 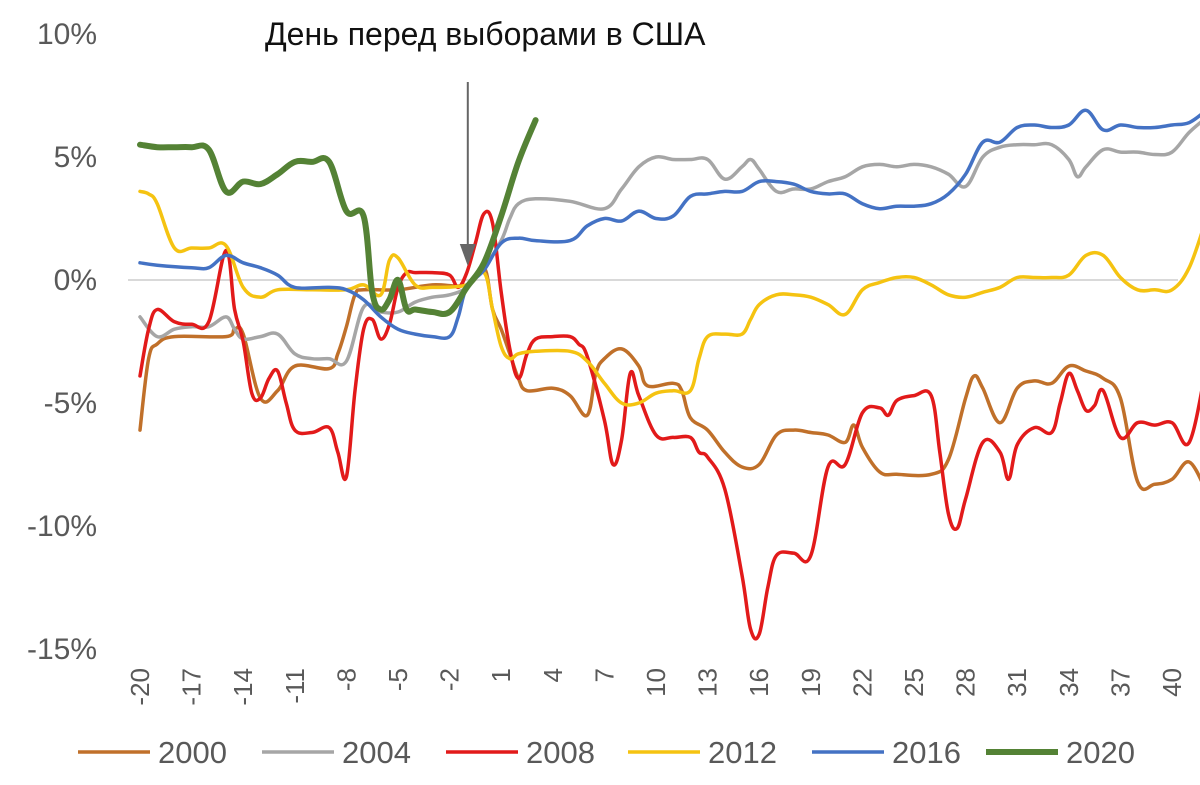 I want to click on y-tick-label: 0%, so click(x=75, y=280).